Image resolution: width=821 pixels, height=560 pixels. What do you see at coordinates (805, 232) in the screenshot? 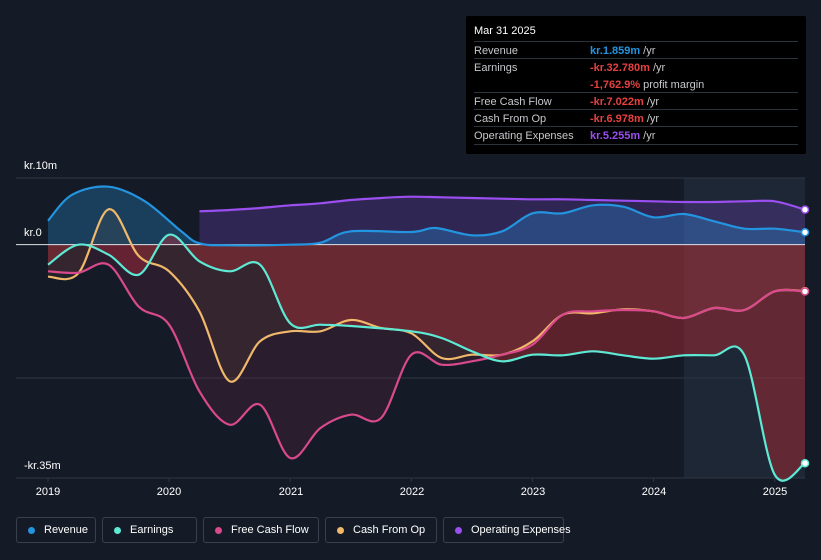
I see `end-point-revenue` at bounding box center [805, 232].